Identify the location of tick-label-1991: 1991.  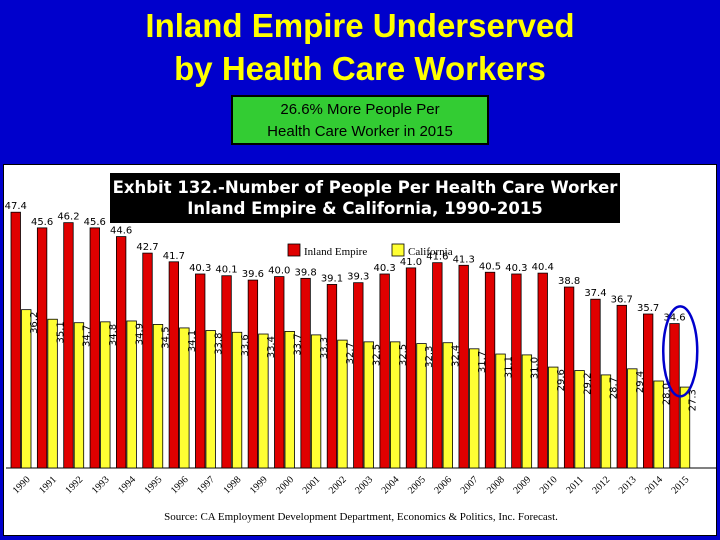
(48, 485).